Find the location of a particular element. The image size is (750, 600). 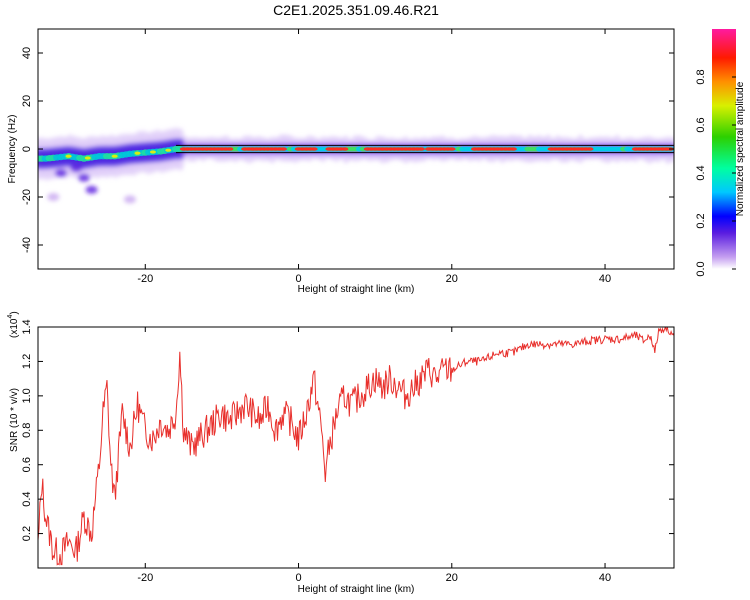

y-tick-label: 0.8 is located at coordinates (27, 430).